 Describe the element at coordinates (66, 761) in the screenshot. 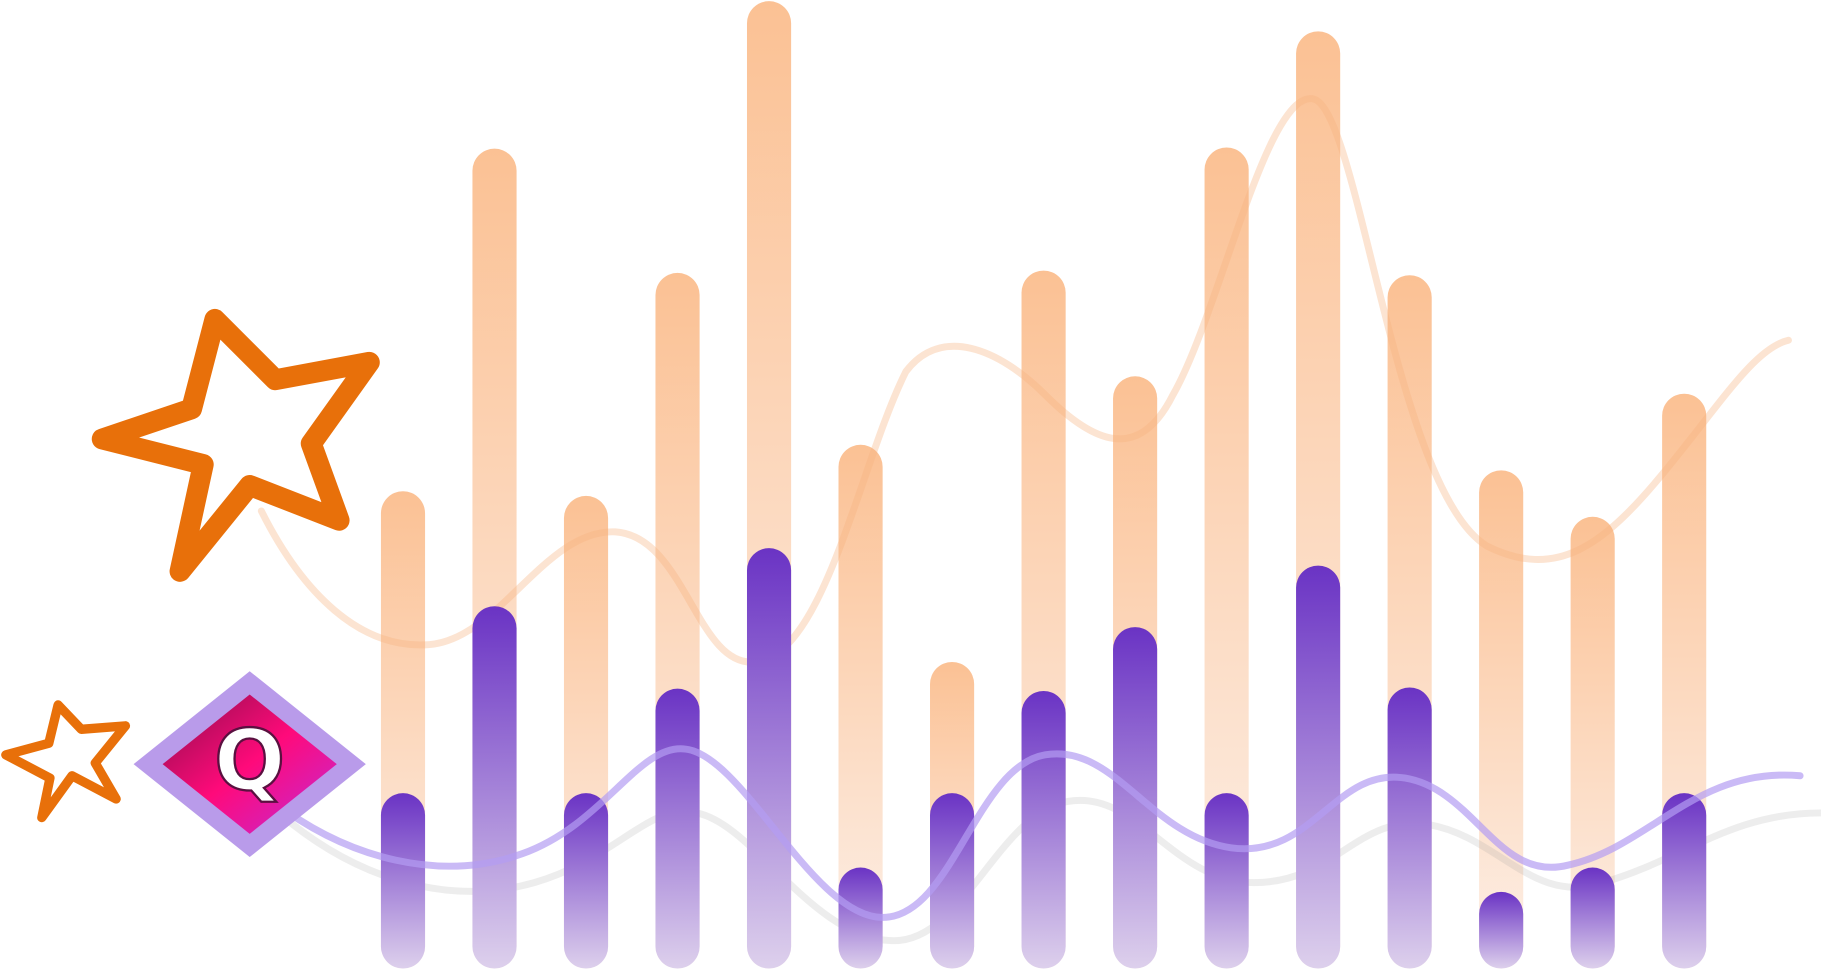

I see `small-star` at that location.